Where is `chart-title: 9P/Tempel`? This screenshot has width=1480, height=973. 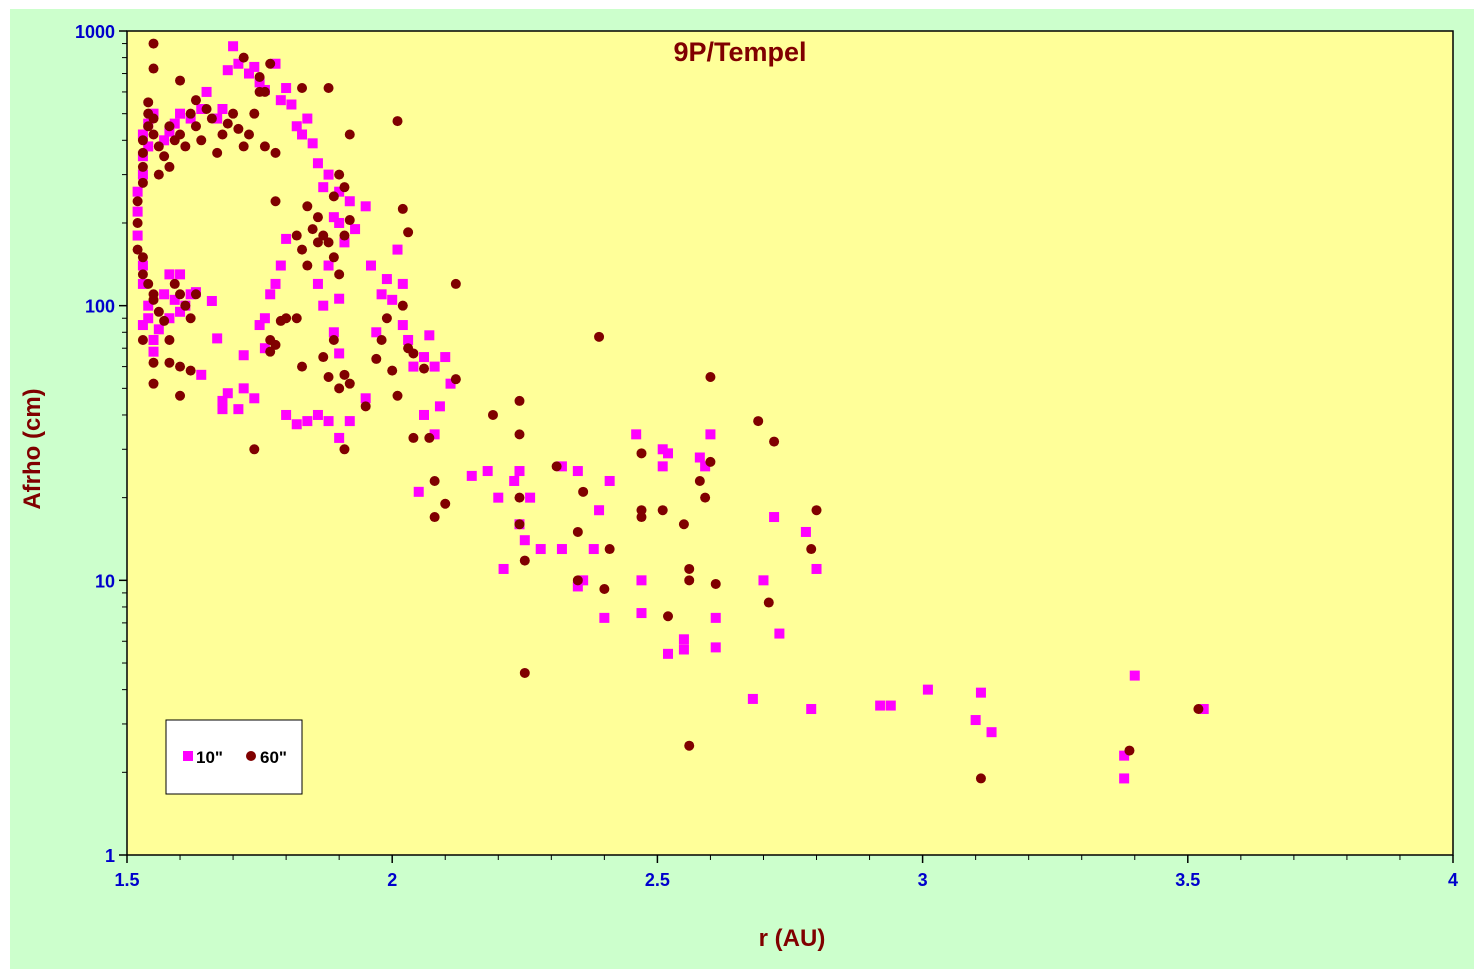
chart-title: 9P/Tempel is located at coordinates (739, 52).